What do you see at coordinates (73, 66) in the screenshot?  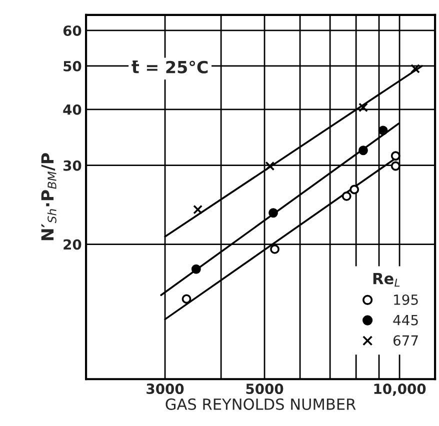 I see `y-tick-label: 50` at bounding box center [73, 66].